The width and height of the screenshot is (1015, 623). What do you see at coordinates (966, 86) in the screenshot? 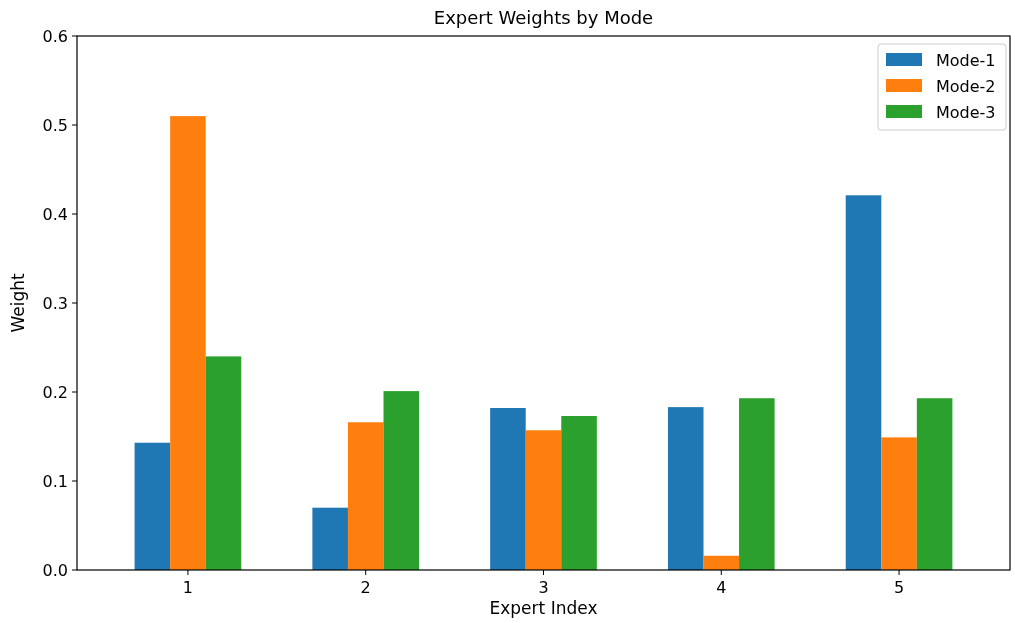
I see `legend-label: Mode-2` at bounding box center [966, 86].